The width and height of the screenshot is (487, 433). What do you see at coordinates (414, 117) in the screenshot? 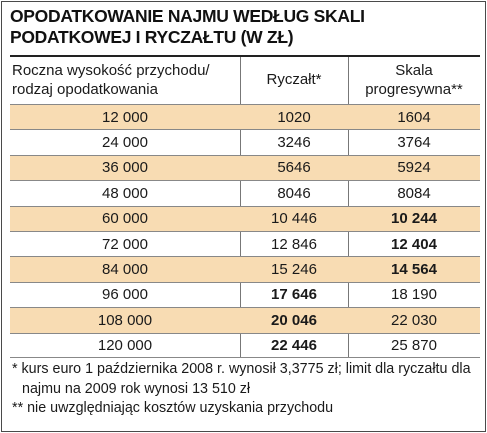
I see `skala-cell: 1604` at bounding box center [414, 117].